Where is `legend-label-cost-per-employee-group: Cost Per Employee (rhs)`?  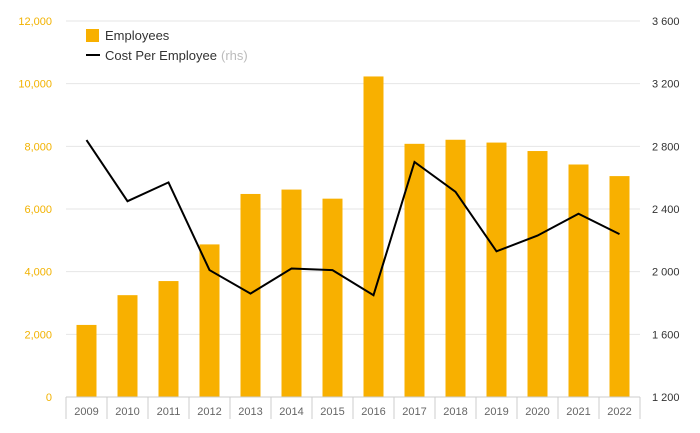 legend-label-cost-per-employee-group: Cost Per Employee (rhs) is located at coordinates (176, 55).